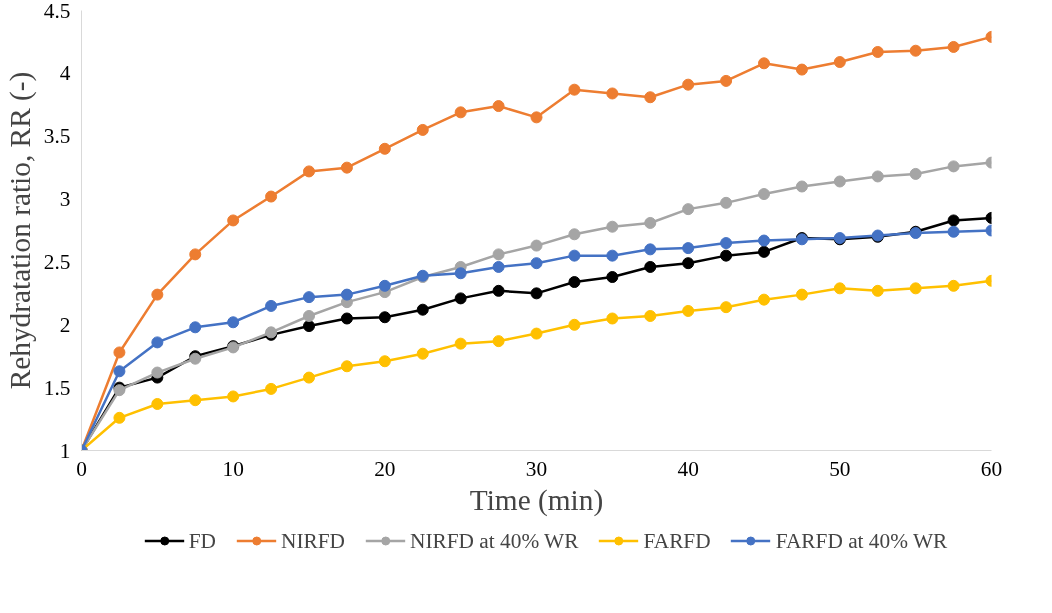  I want to click on x-tick-label: 30, so click(536, 468).